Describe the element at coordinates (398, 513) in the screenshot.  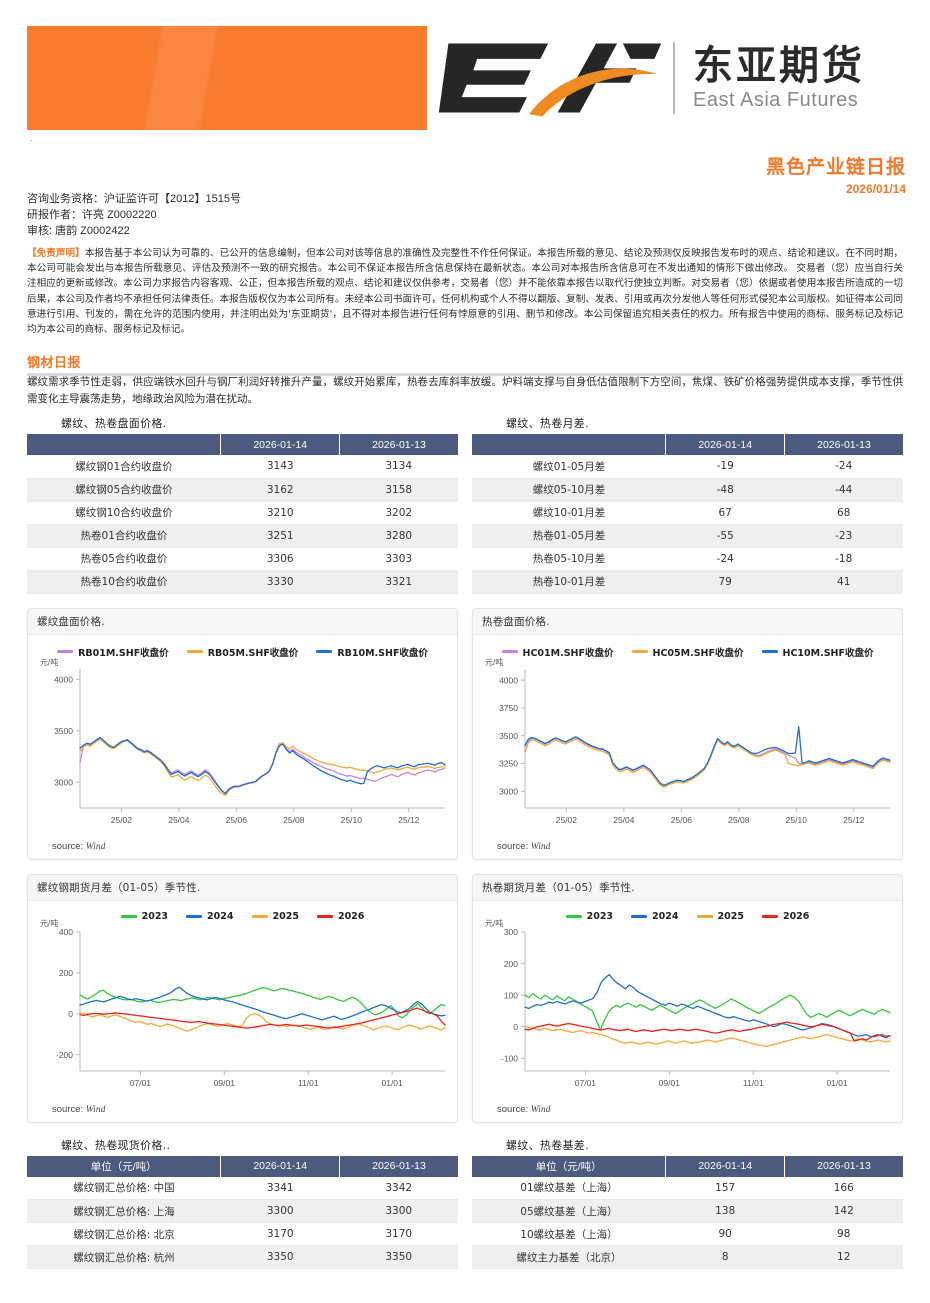
I see `cell-v2: 3202` at that location.